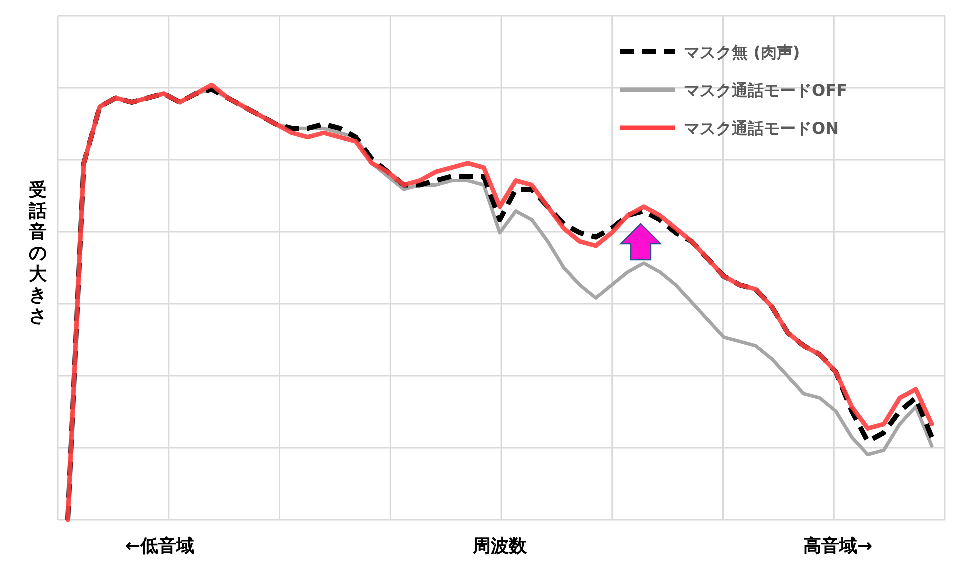 The height and width of the screenshot is (576, 961). Describe the element at coordinates (38, 253) in the screenshot. I see `y-axis-title: 受話音の大きさ` at that location.